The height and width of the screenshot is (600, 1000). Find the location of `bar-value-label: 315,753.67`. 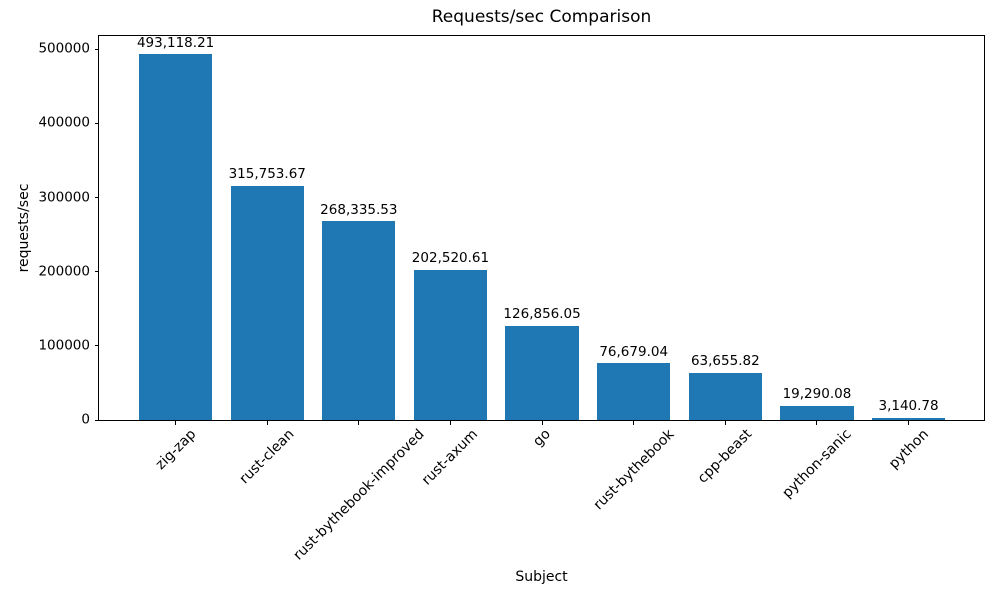

bar-value-label: 315,753.67 is located at coordinates (267, 174).